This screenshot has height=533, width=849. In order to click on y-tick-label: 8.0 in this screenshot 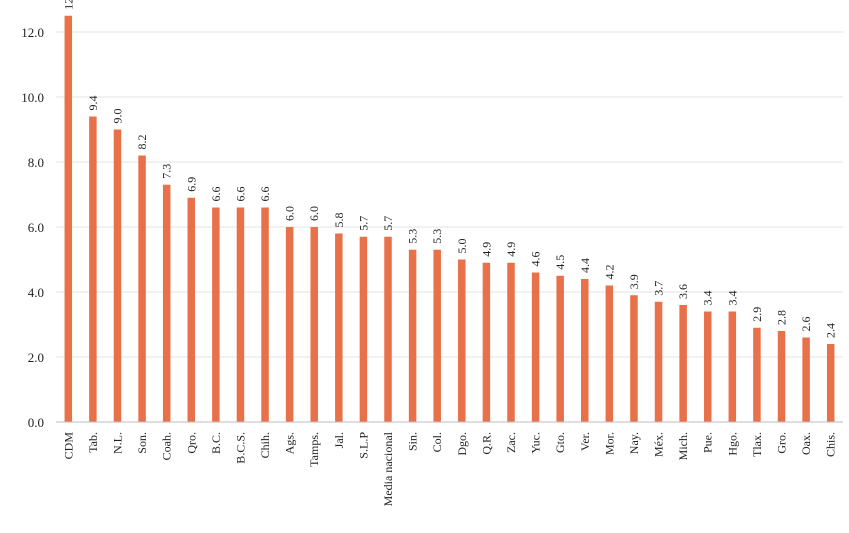, I will do `click(36, 162)`.